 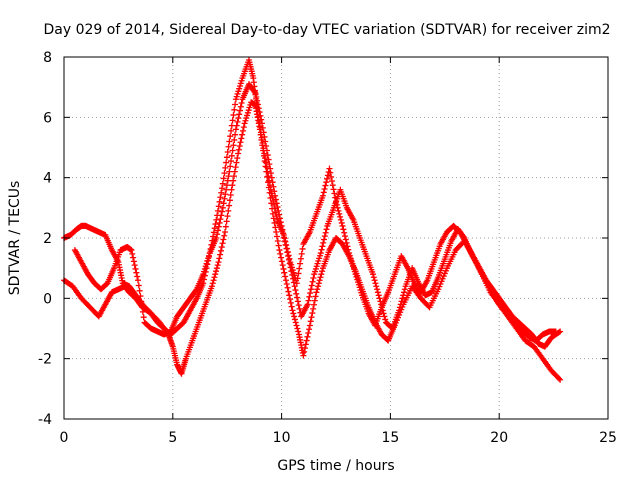 I want to click on x-tick-label: 15, so click(x=390, y=438).